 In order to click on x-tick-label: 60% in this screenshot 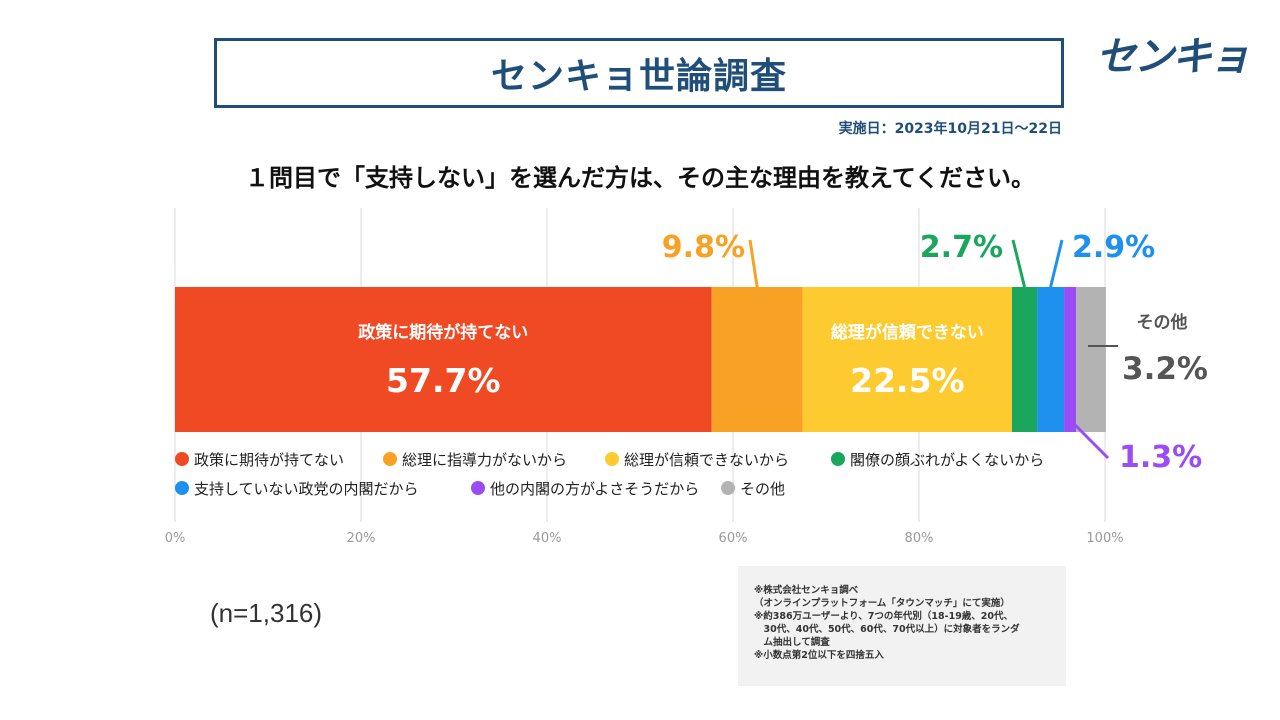, I will do `click(733, 538)`.